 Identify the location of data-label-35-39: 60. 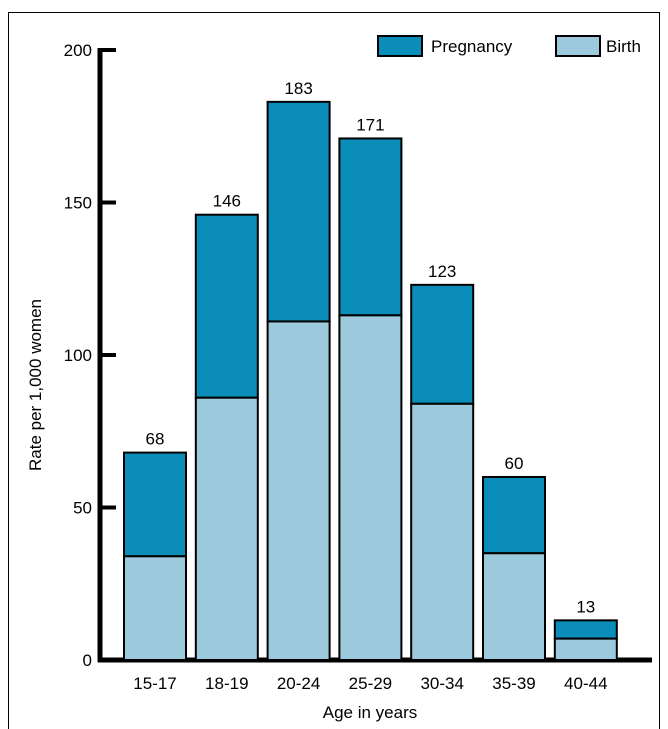
(514, 463).